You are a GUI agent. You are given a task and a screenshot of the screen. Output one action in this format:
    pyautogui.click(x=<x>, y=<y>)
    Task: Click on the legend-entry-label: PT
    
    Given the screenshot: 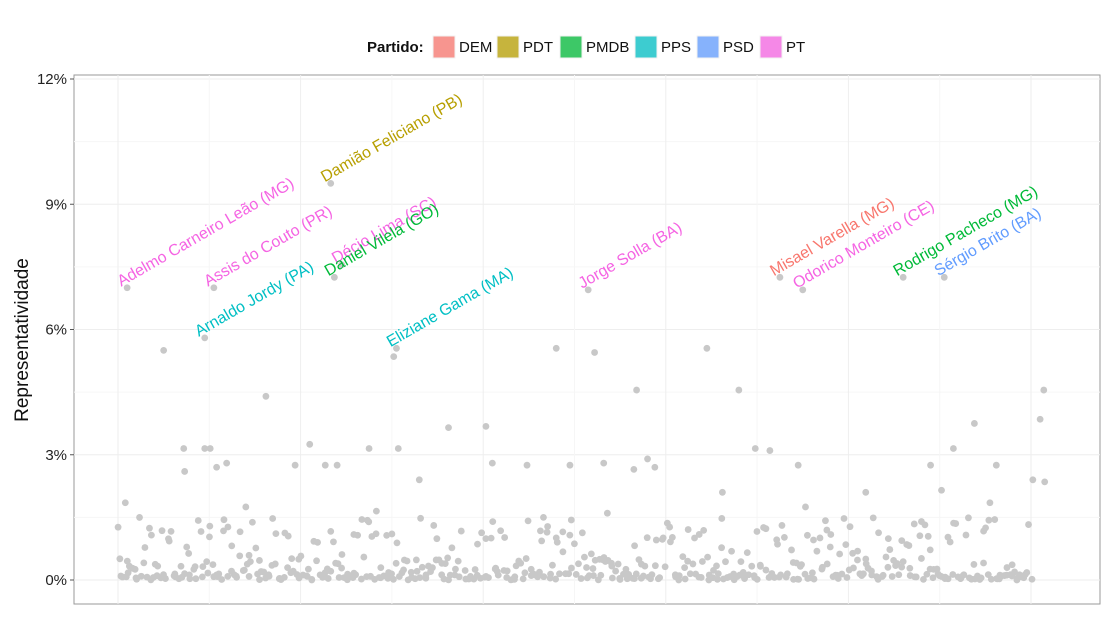 What is the action you would take?
    pyautogui.click(x=795, y=47)
    